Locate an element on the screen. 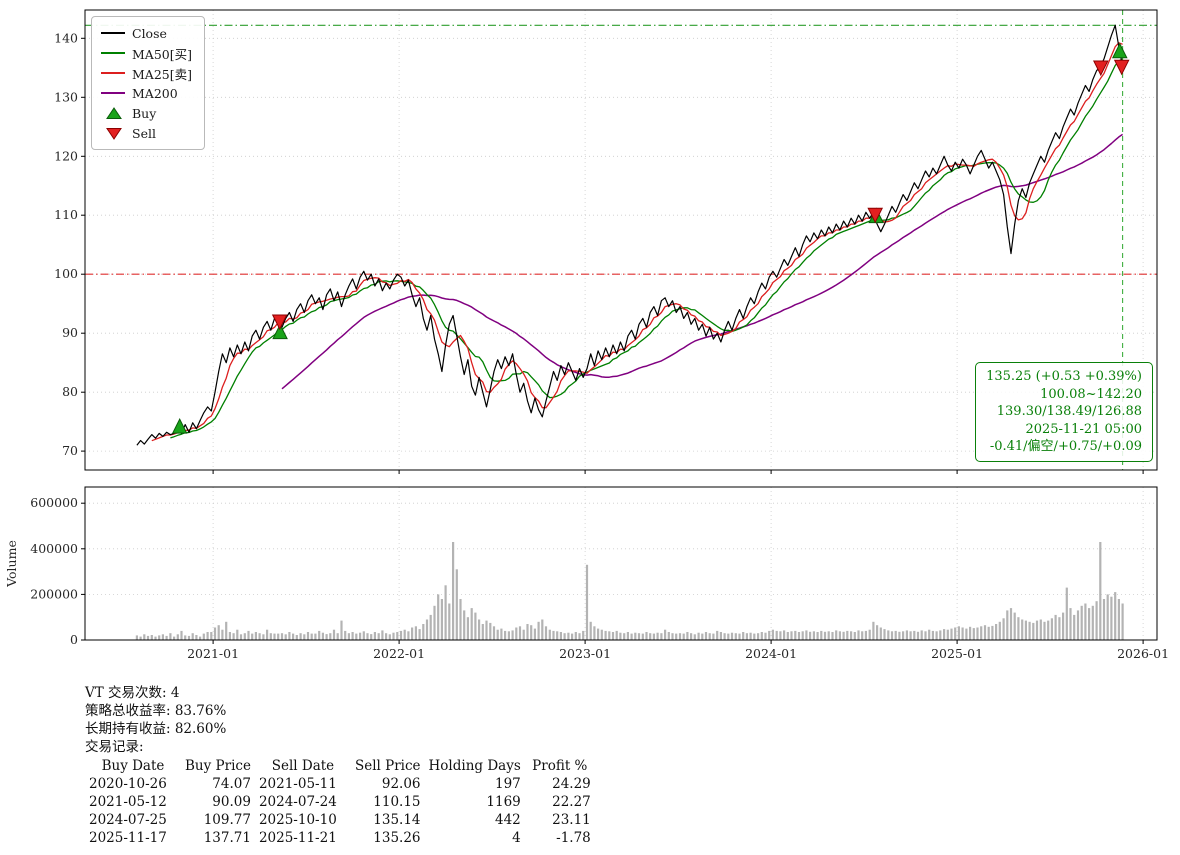 The width and height of the screenshot is (1180, 855). trade-cell: 74.07 is located at coordinates (231, 784).